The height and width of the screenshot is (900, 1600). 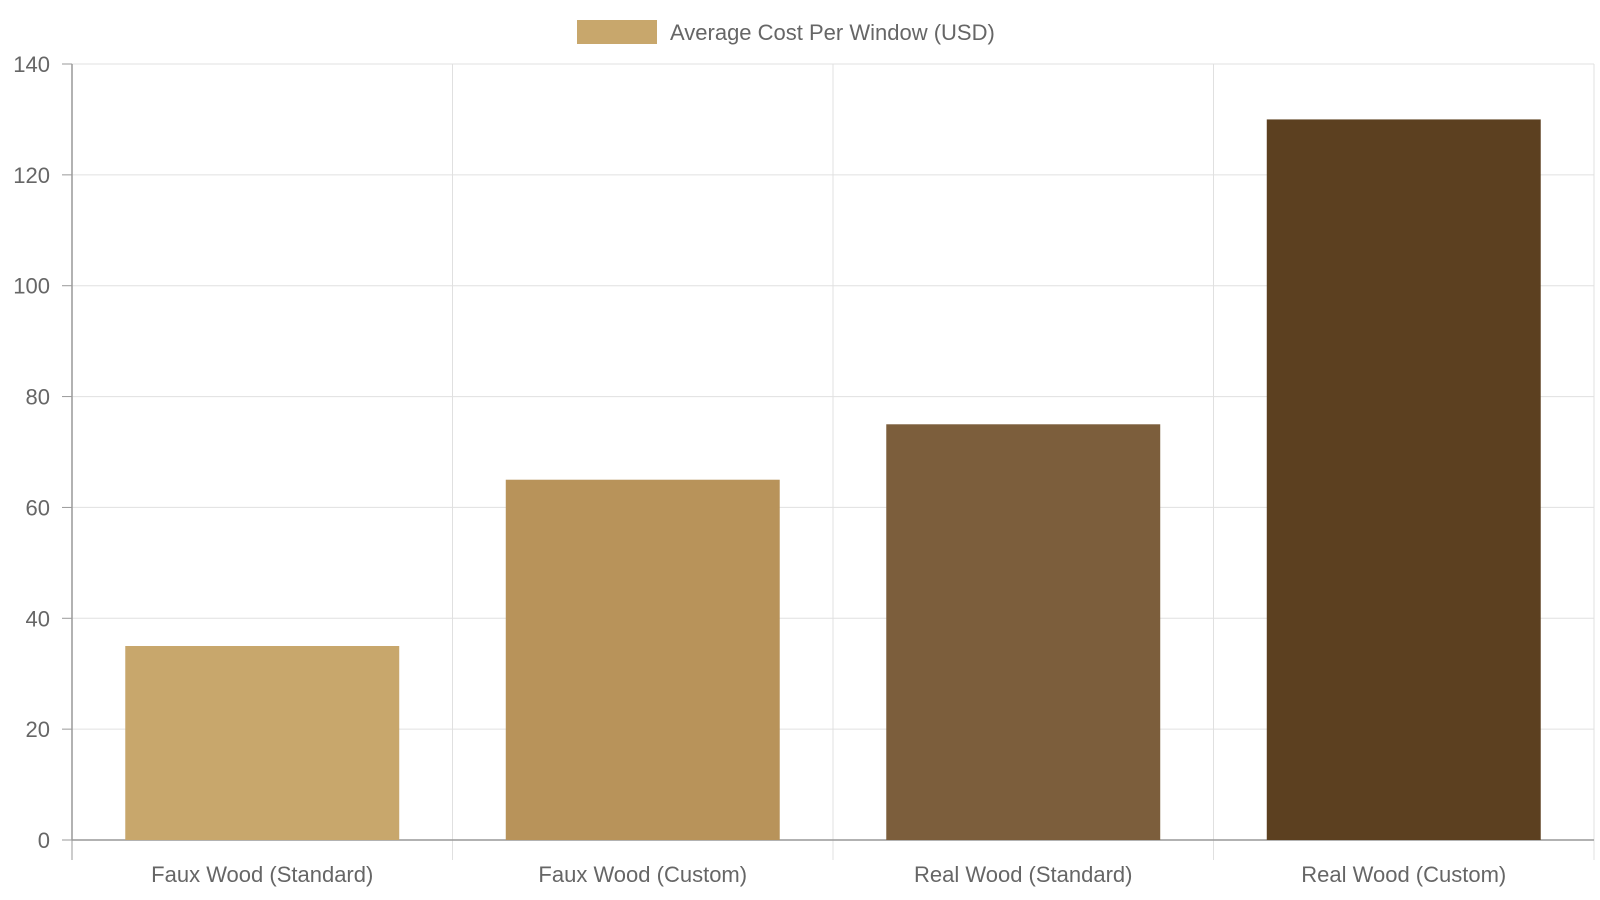 What do you see at coordinates (31, 452) in the screenshot?
I see `y-axis-tick-labels: 0 20 40 60 80 100 120 140` at bounding box center [31, 452].